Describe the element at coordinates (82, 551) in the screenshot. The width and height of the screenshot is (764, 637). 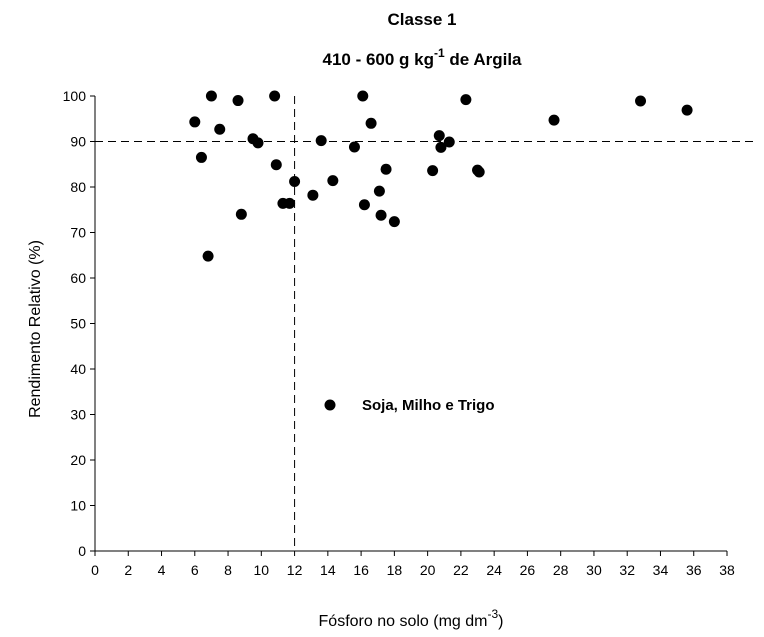
I see `y-tick-label: 0` at that location.